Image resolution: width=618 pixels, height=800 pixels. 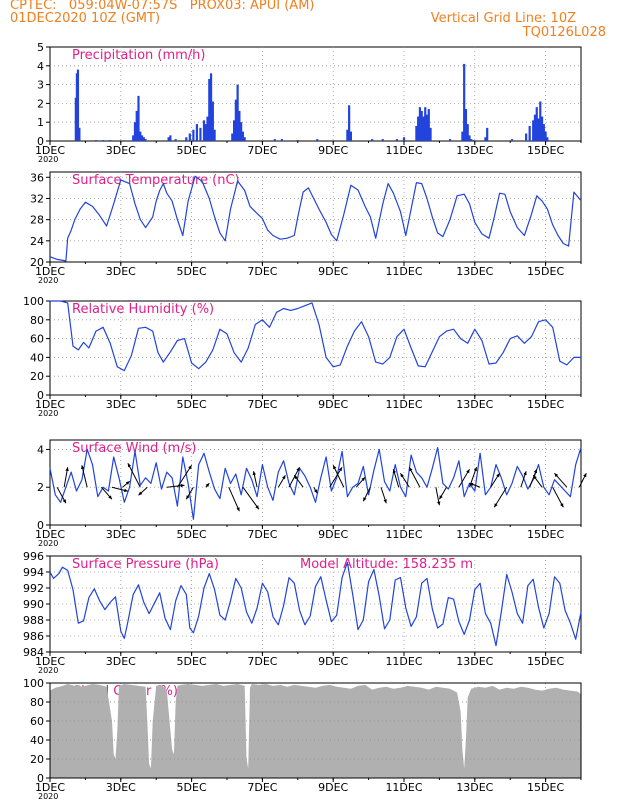 What do you see at coordinates (40, 449) in the screenshot?
I see `y-tick-label: 4` at bounding box center [40, 449].